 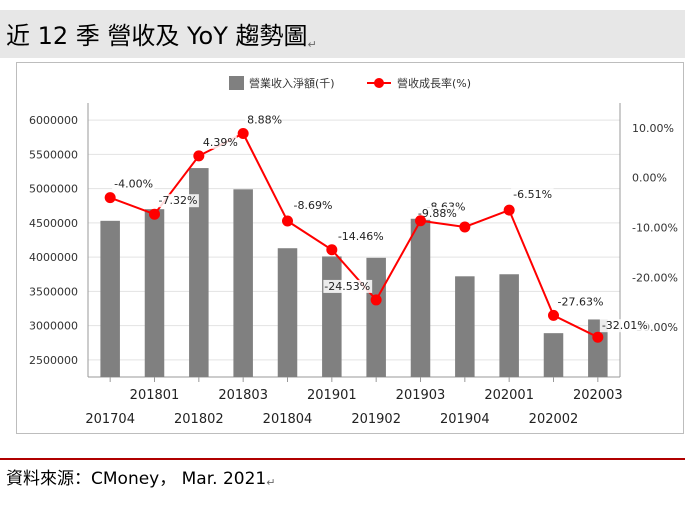 What do you see at coordinates (649, 178) in the screenshot?
I see `y-right-tick-label: 0.00%` at bounding box center [649, 178].